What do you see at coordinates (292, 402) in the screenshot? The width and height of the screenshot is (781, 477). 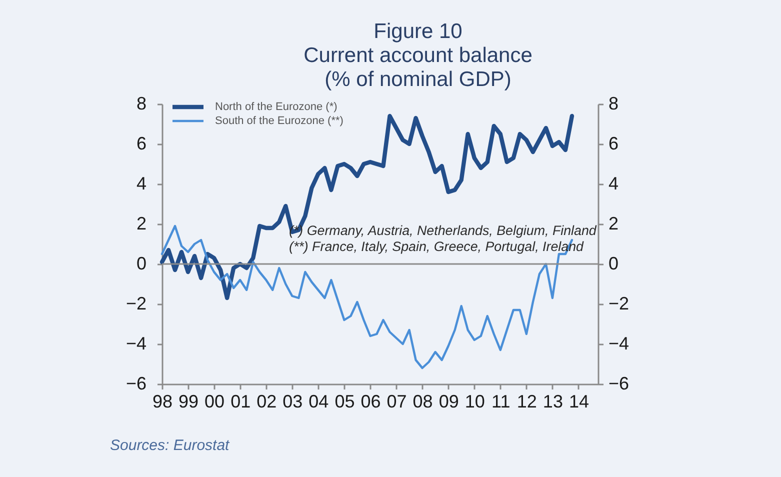 I see `x-tick-label: 03` at bounding box center [292, 402].